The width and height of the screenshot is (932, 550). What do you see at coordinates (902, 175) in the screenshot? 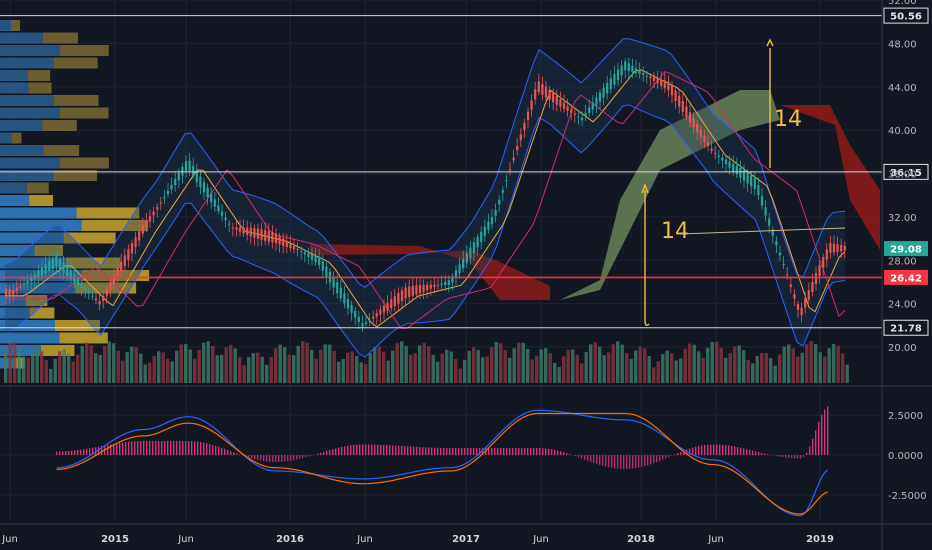
I see `y-tick-label: 36.00` at bounding box center [902, 175].